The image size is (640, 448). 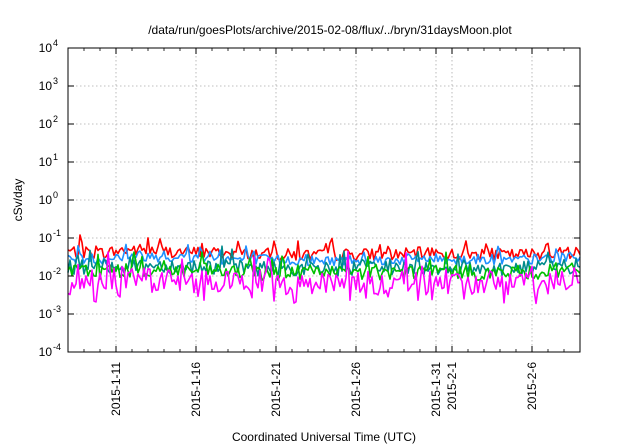 I want to click on y-tick-exponent: 0, so click(x=55, y=195).